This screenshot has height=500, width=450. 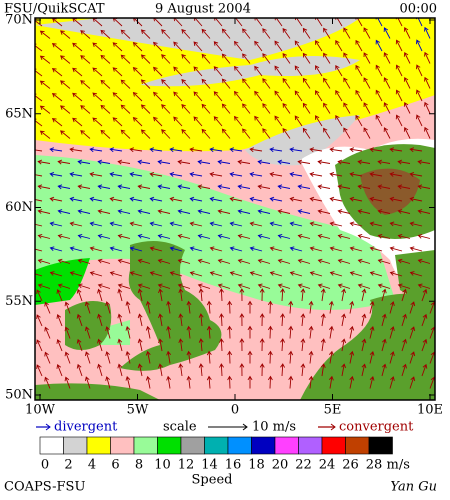 What do you see at coordinates (19, 113) in the screenshot?
I see `lat-label: 65N` at bounding box center [19, 113].